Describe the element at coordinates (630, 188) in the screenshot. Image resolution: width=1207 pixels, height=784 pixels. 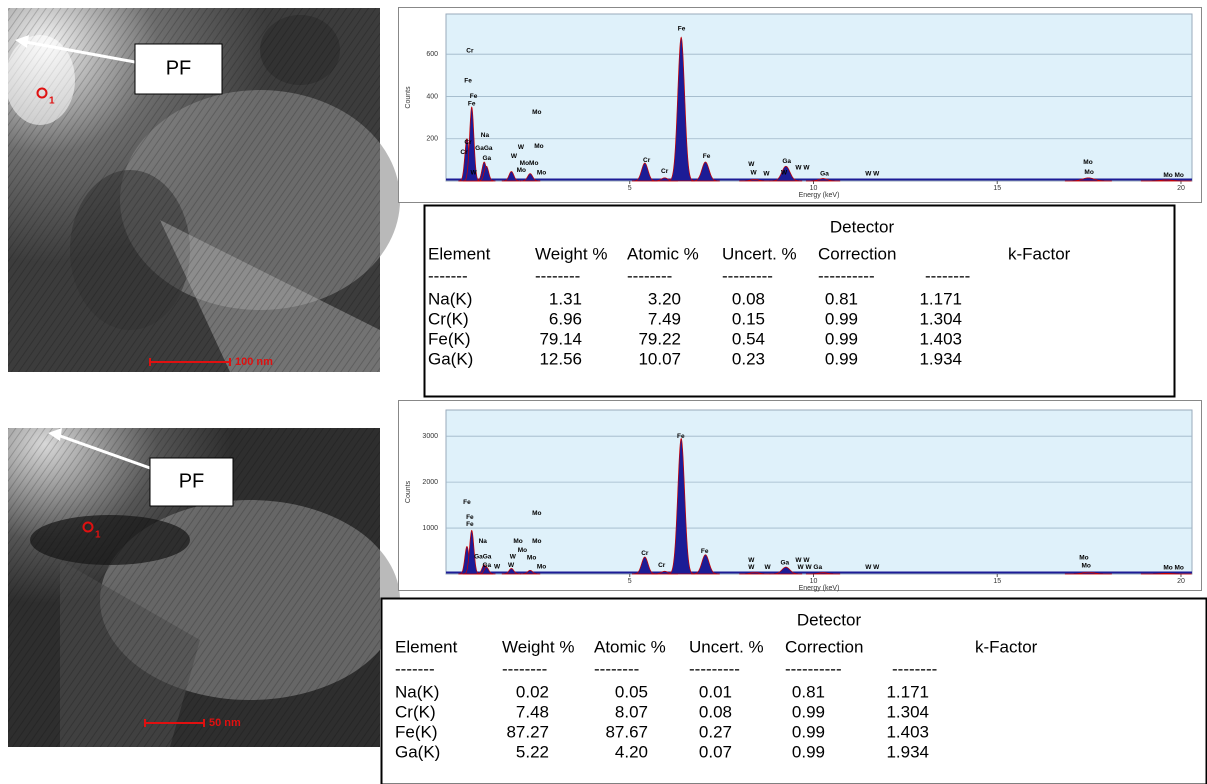
I see `x-tick-label: 5` at that location.